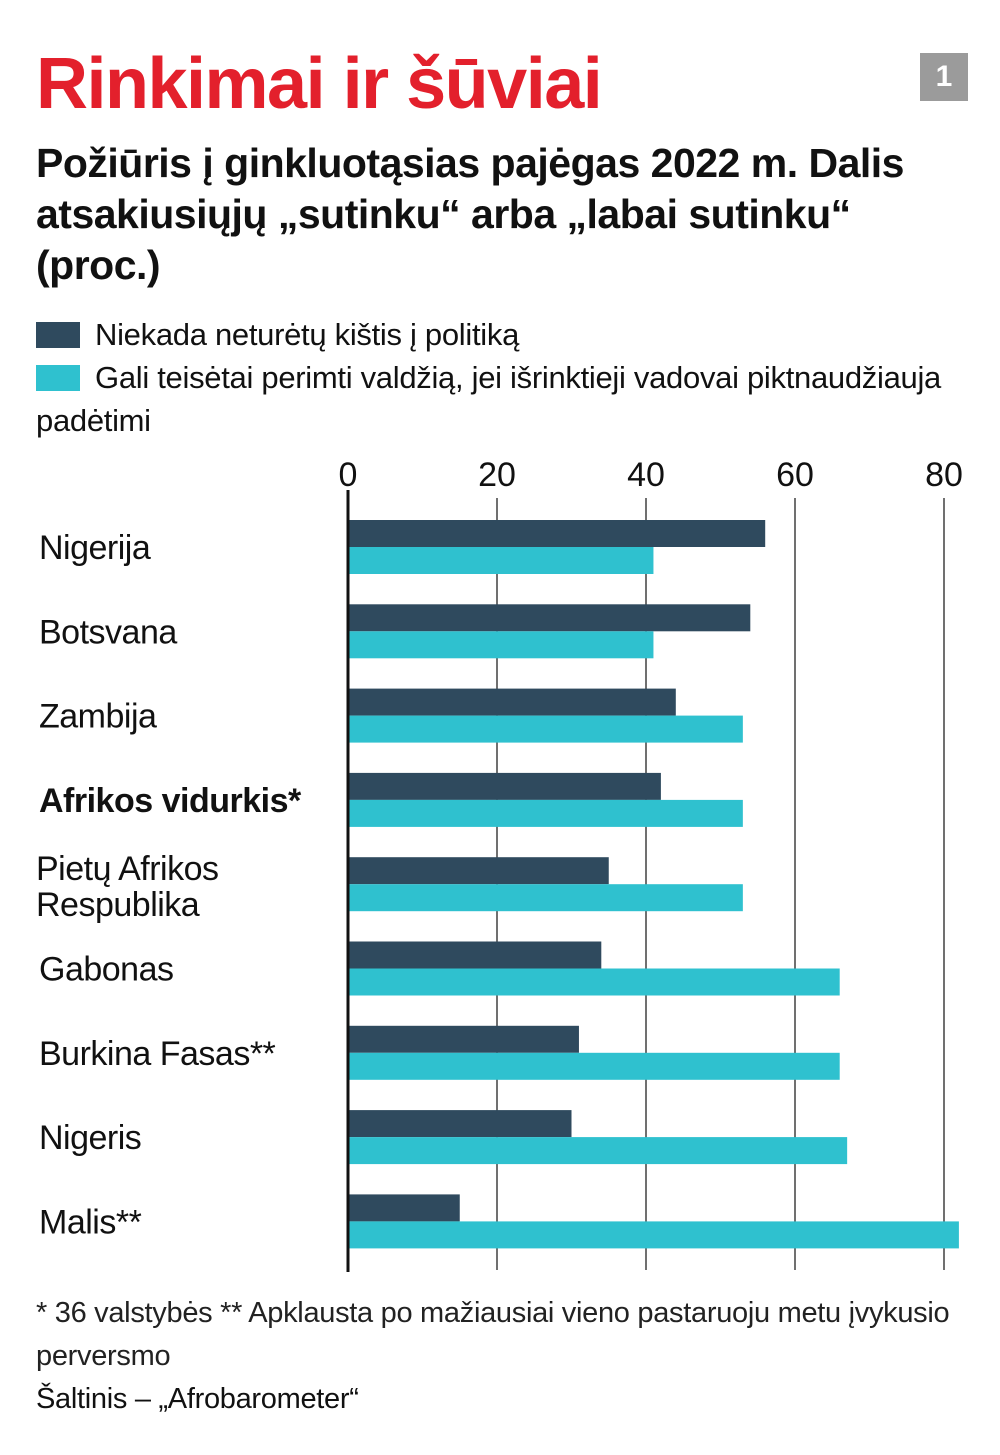  Describe the element at coordinates (95, 548) in the screenshot. I see `category-label: Nigerija` at that location.